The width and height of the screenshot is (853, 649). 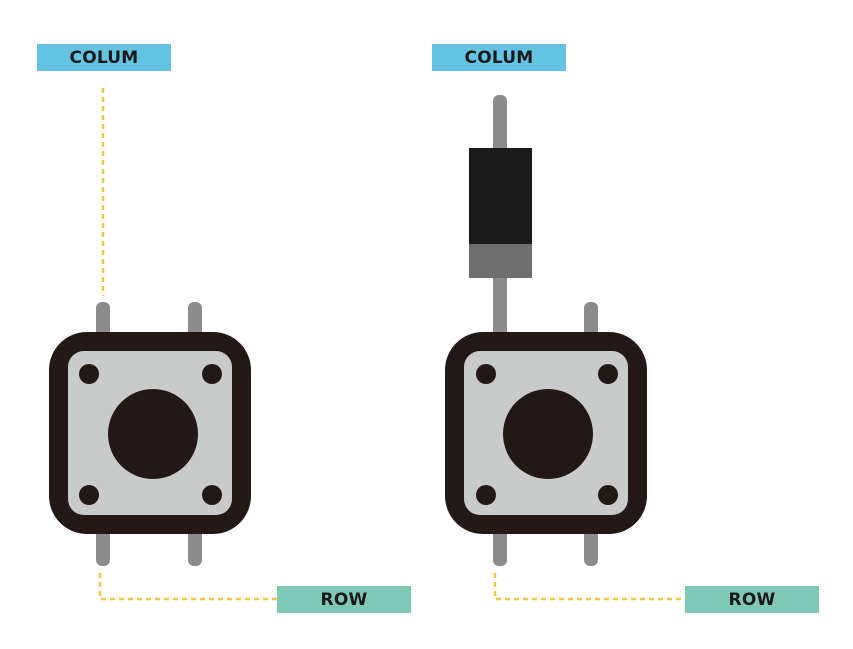 I want to click on right-tactile-switch, so click(x=546, y=434).